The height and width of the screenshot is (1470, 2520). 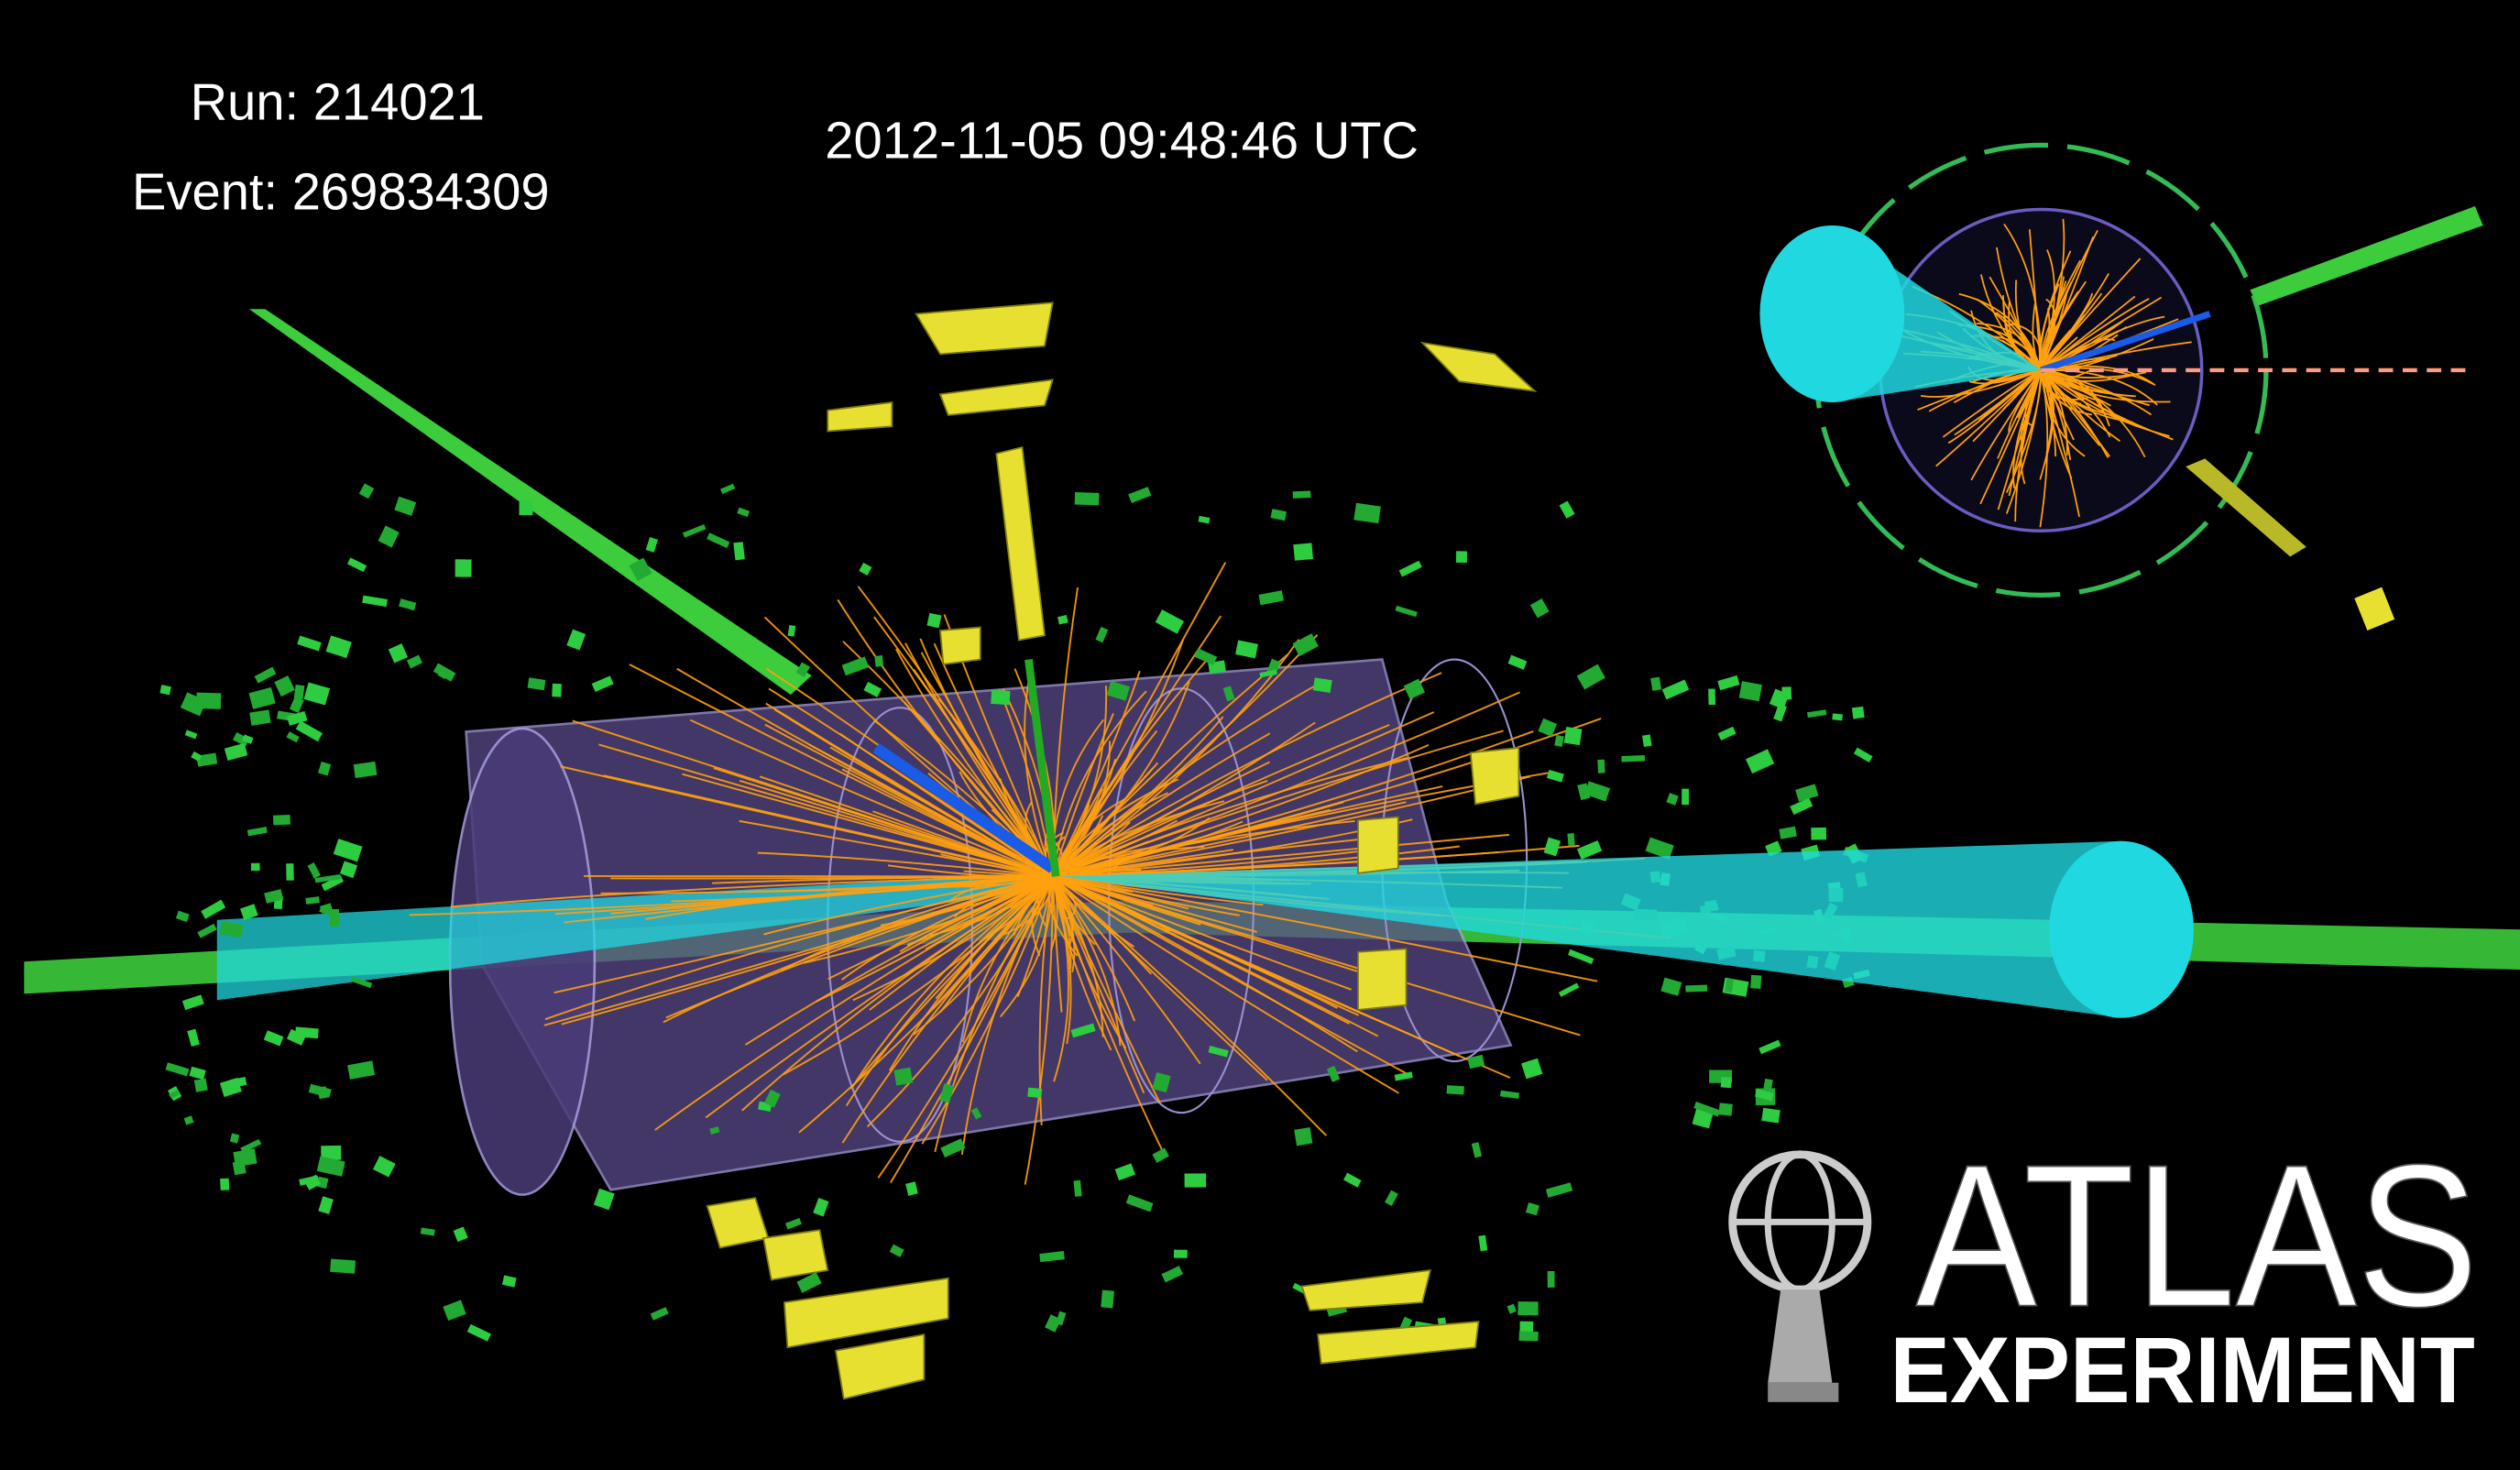 I want to click on logo-title: ATLAS, so click(x=2197, y=1236).